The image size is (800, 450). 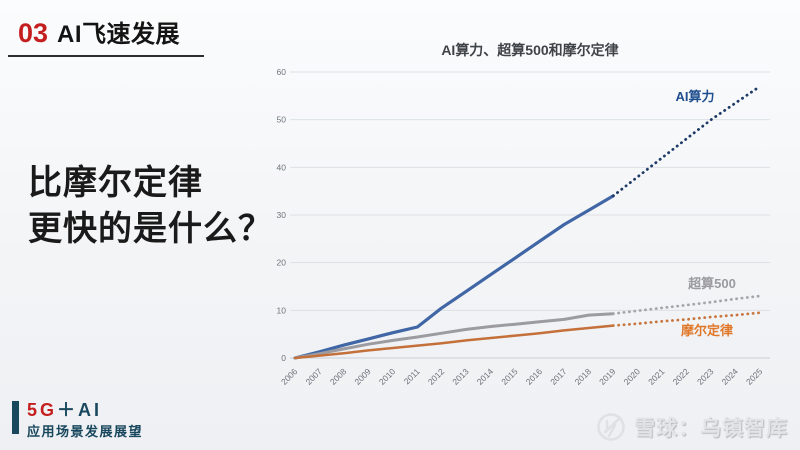 I want to click on series-line-solid-超算500, so click(x=454, y=336).